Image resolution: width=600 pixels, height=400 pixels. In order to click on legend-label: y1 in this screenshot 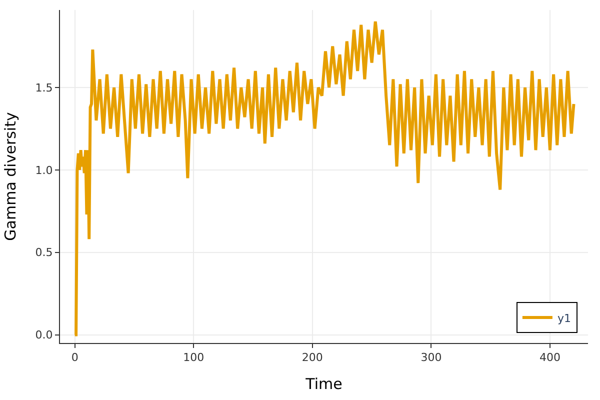, I will do `click(564, 318)`.